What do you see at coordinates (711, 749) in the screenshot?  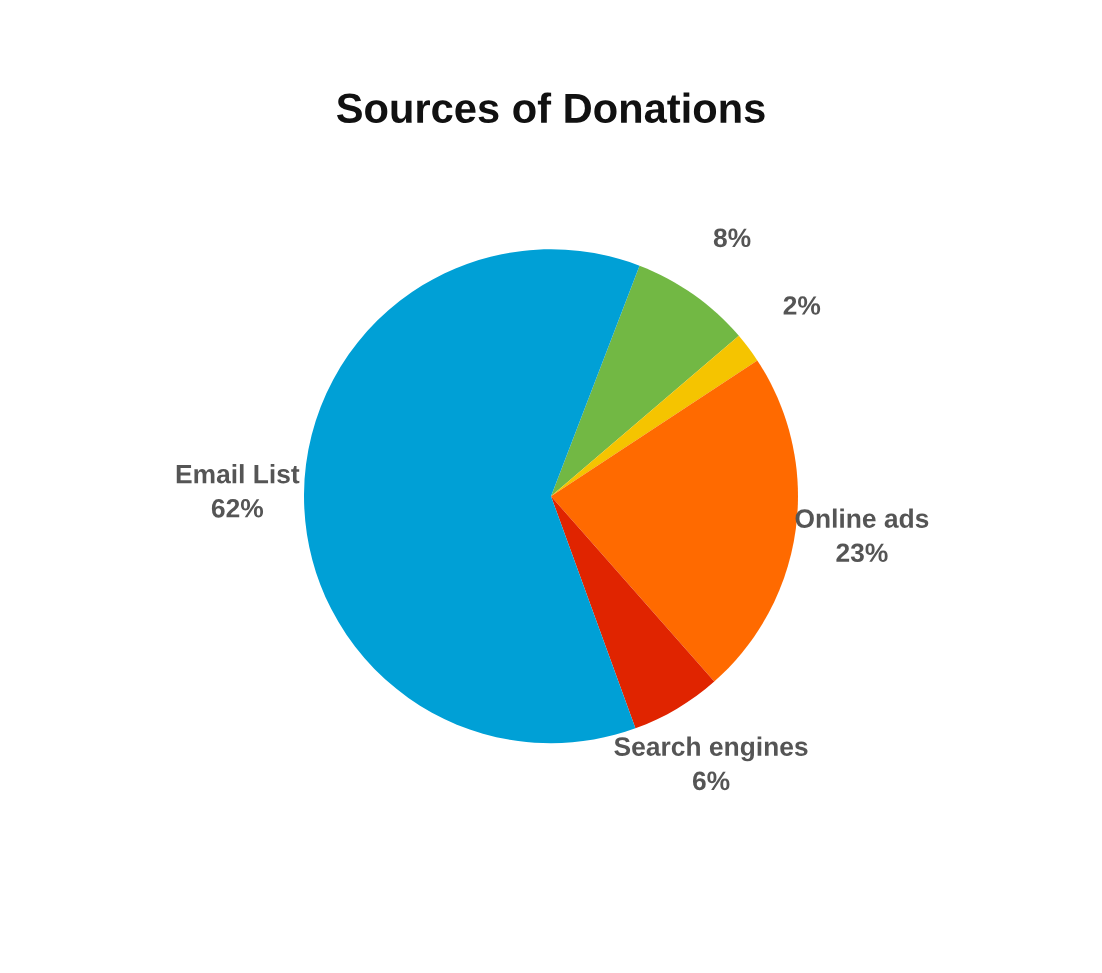 I see `slice-label: Search engines` at bounding box center [711, 749].